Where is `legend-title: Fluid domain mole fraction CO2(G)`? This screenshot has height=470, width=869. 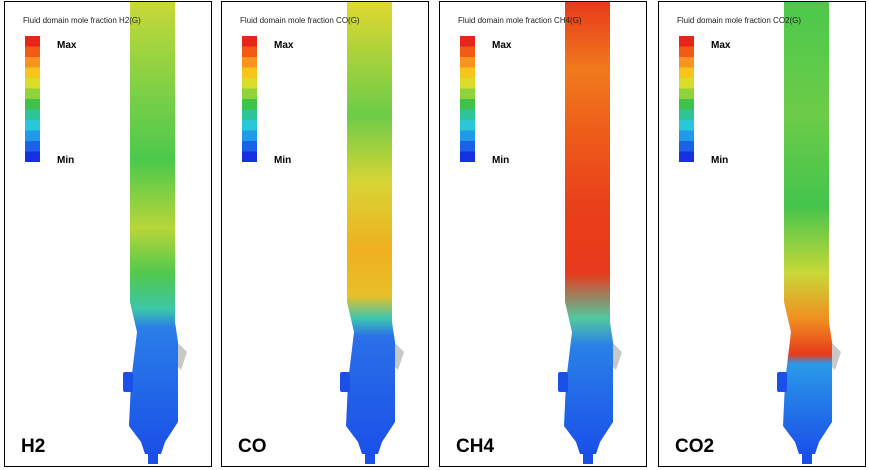 legend-title: Fluid domain mole fraction CO2(G) is located at coordinates (739, 20).